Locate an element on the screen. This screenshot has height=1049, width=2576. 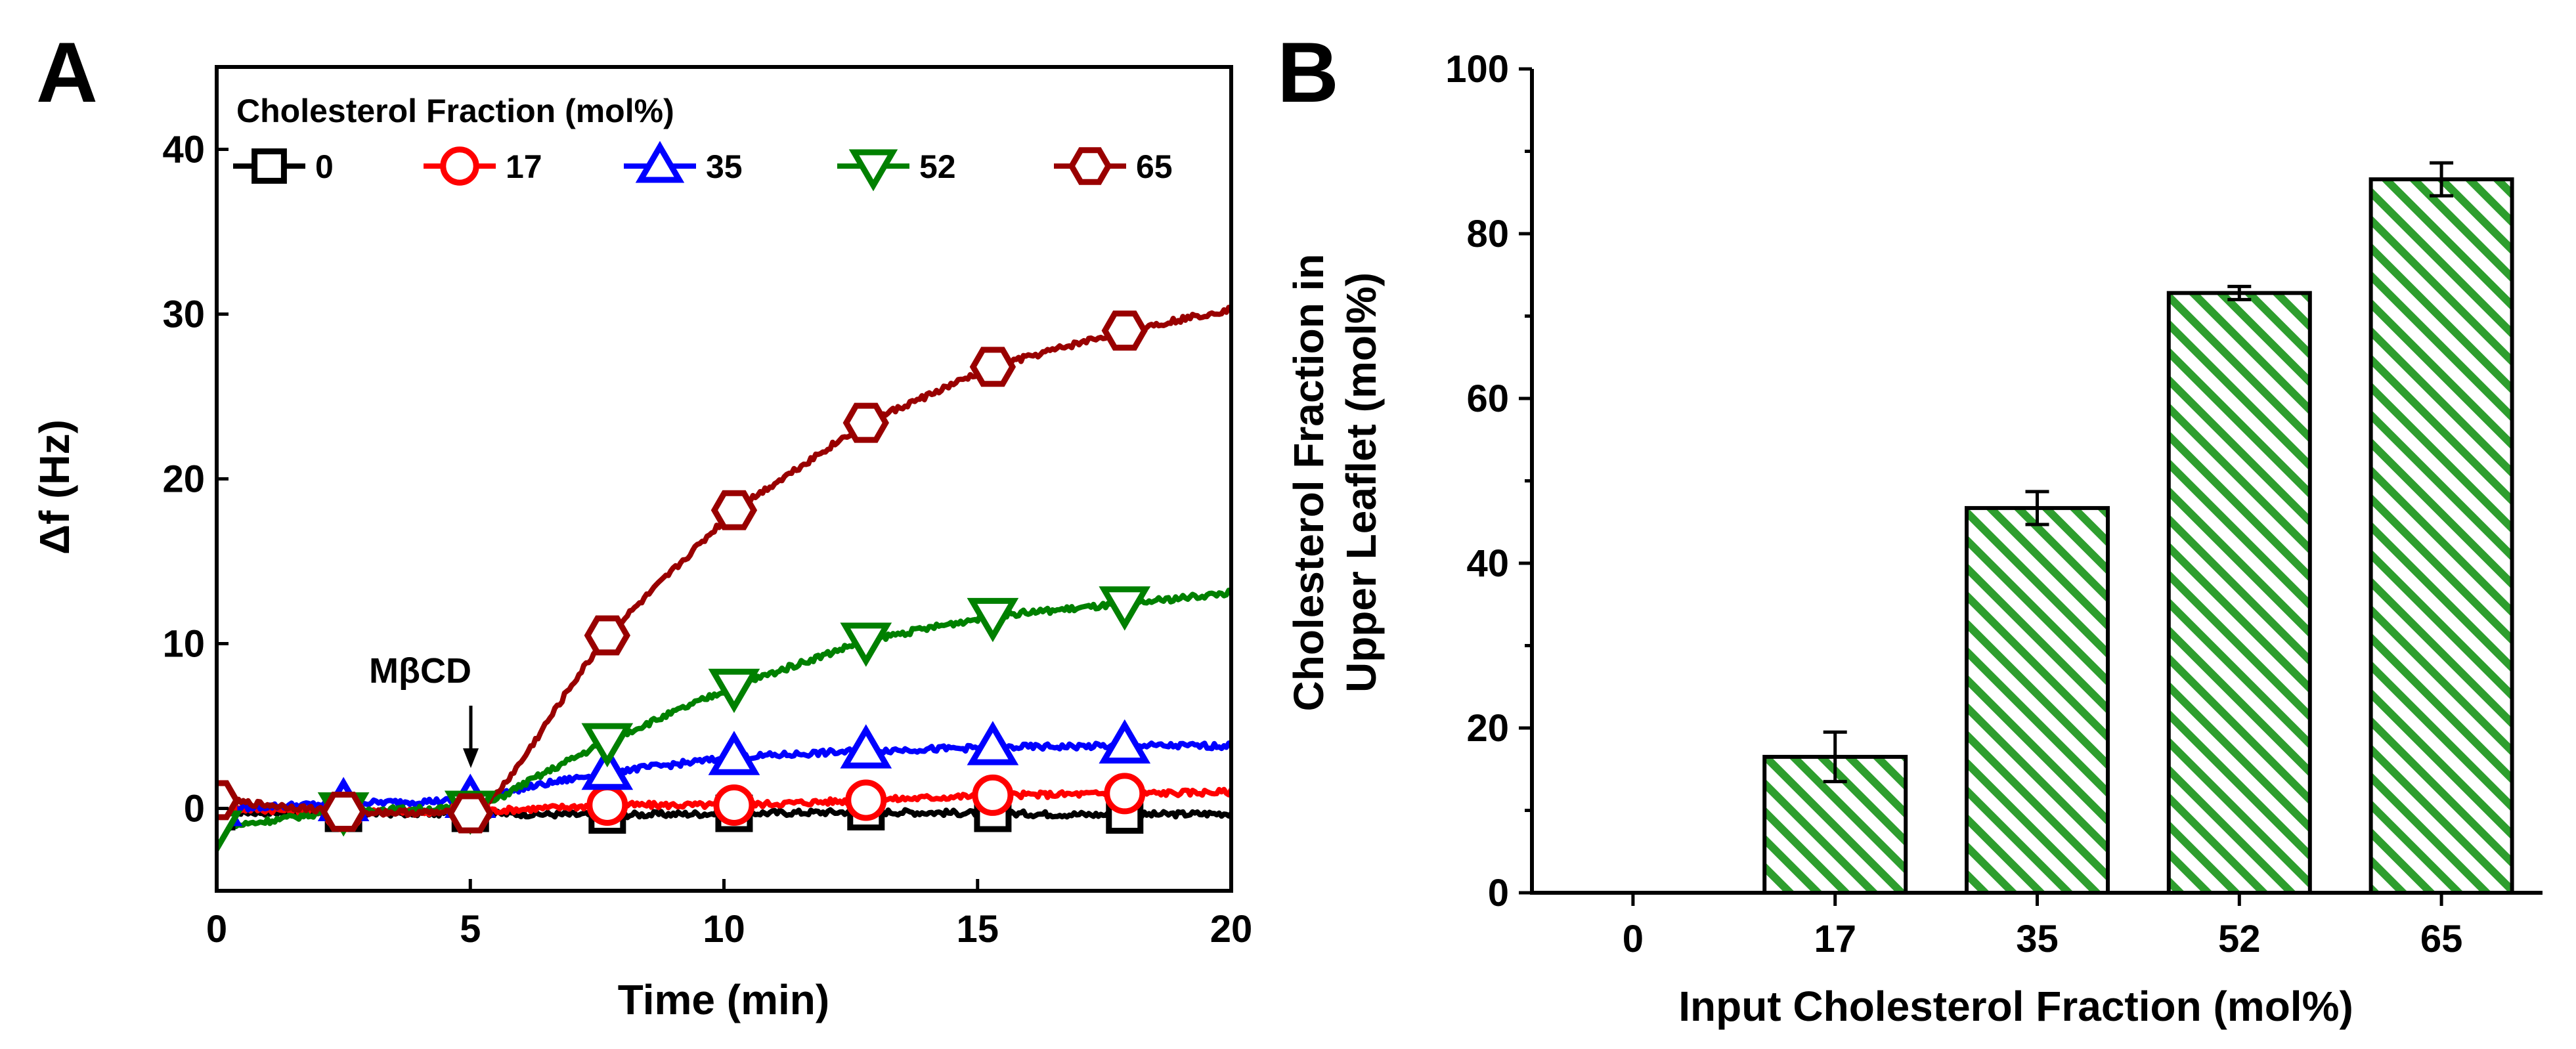
legend: Cholesterol Fraction (mol%) 0 17 35 52 65 is located at coordinates (703, 142).